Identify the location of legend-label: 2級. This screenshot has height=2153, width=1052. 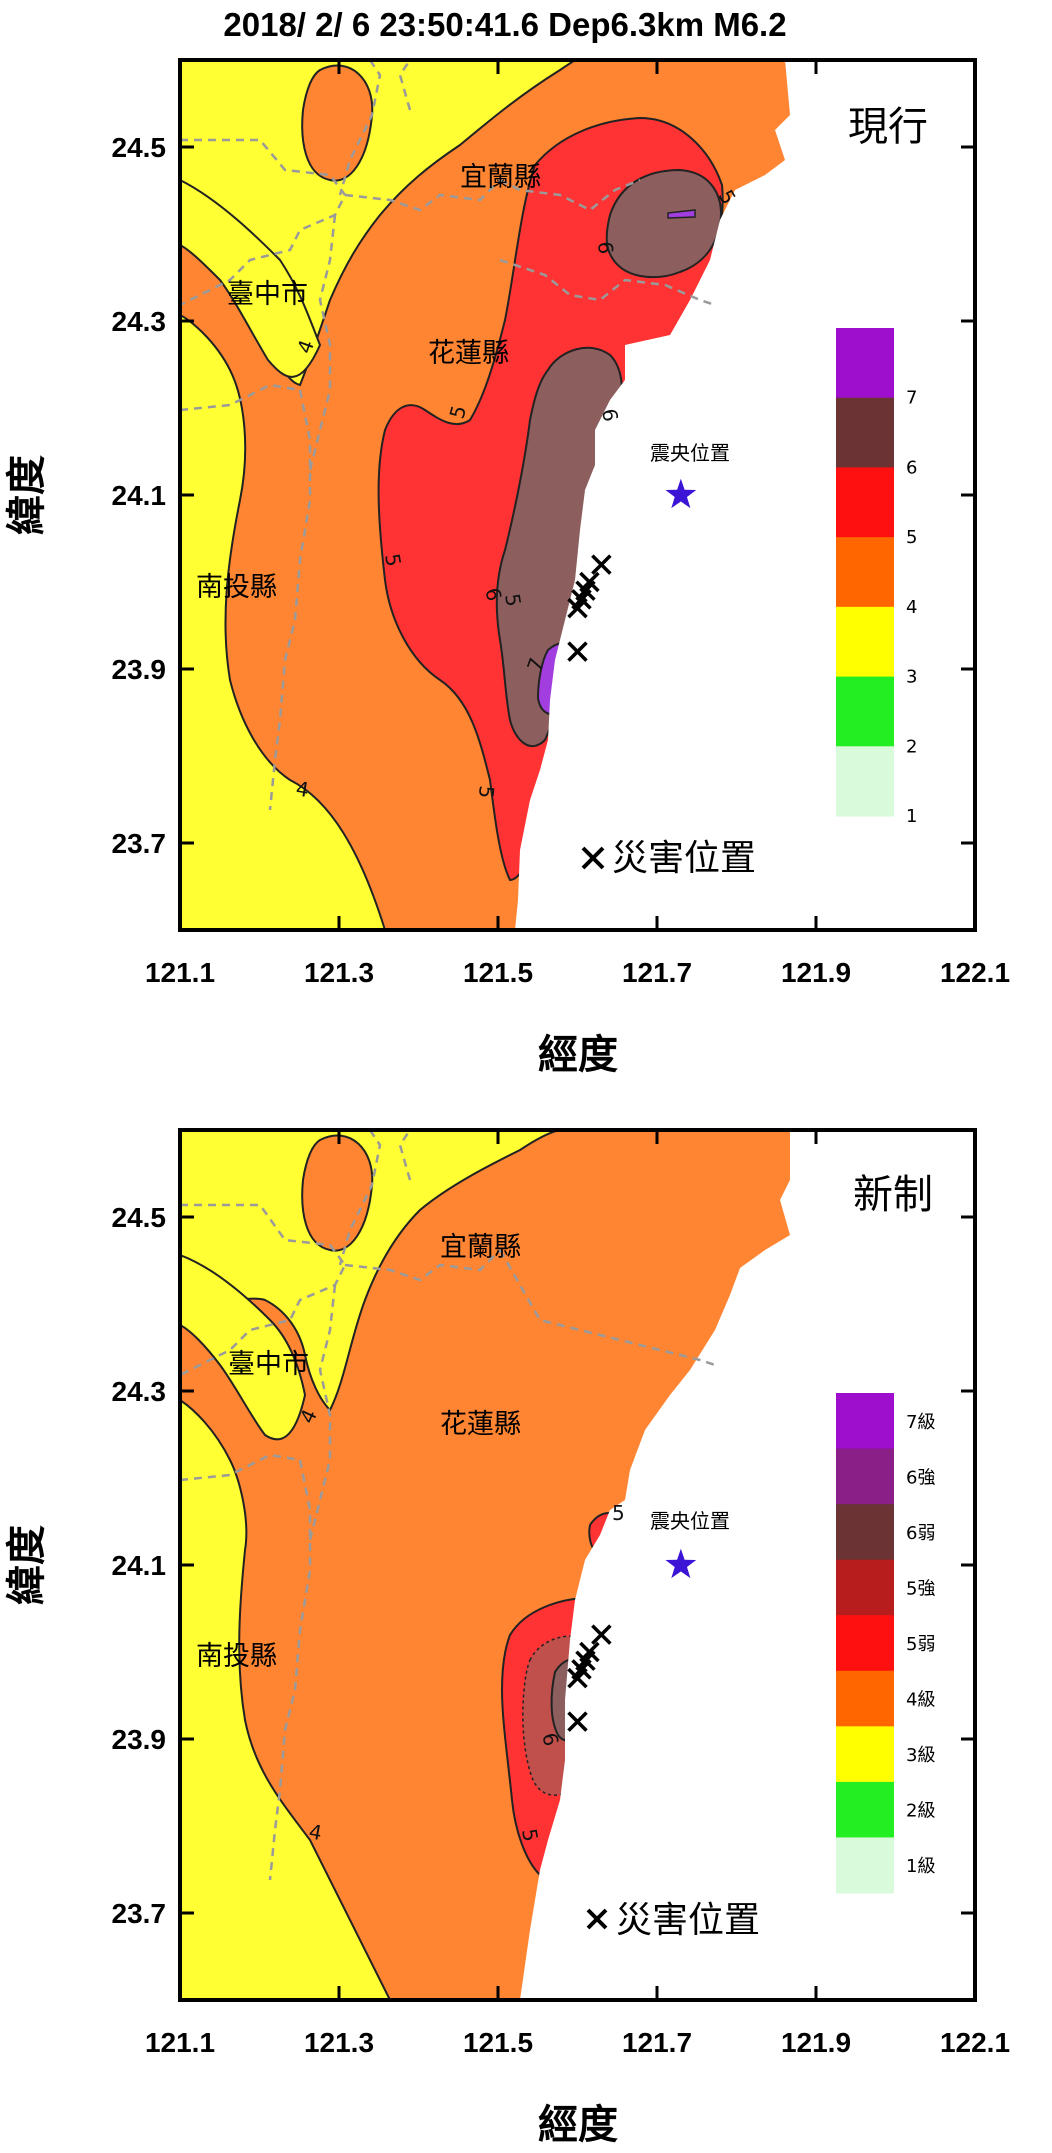
(920, 1811).